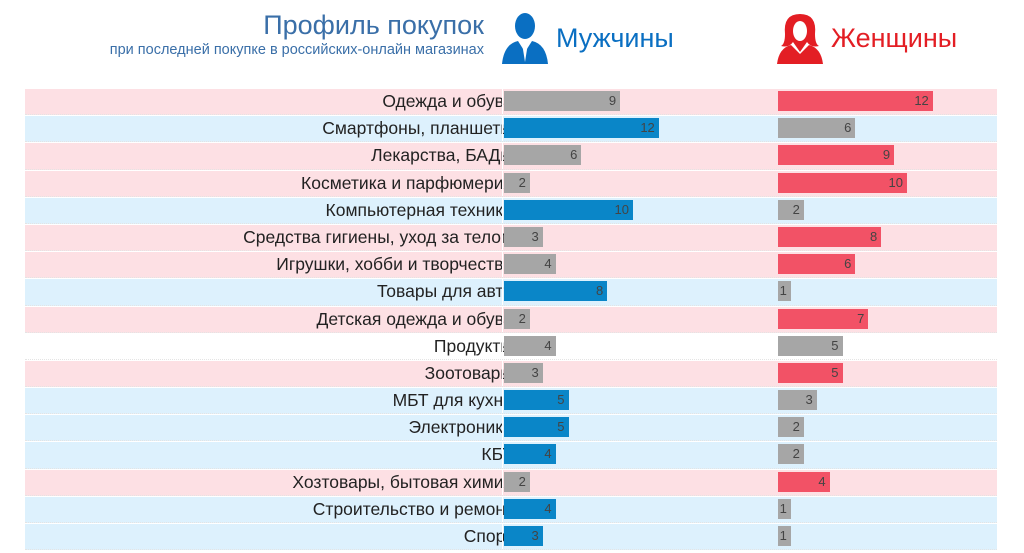 This screenshot has width=1024, height=553. Describe the element at coordinates (473, 345) in the screenshot. I see `category-label: Продукты` at that location.